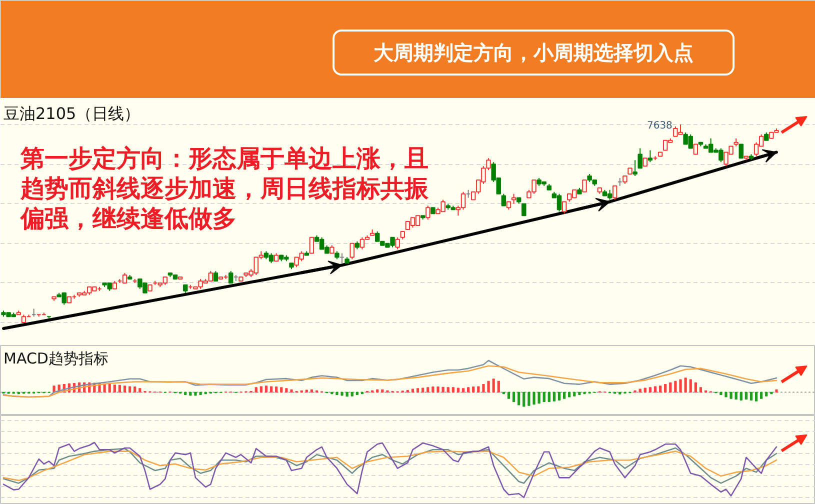  Describe the element at coordinates (56, 359) in the screenshot. I see `chart-title: MACD趋势指标` at that location.